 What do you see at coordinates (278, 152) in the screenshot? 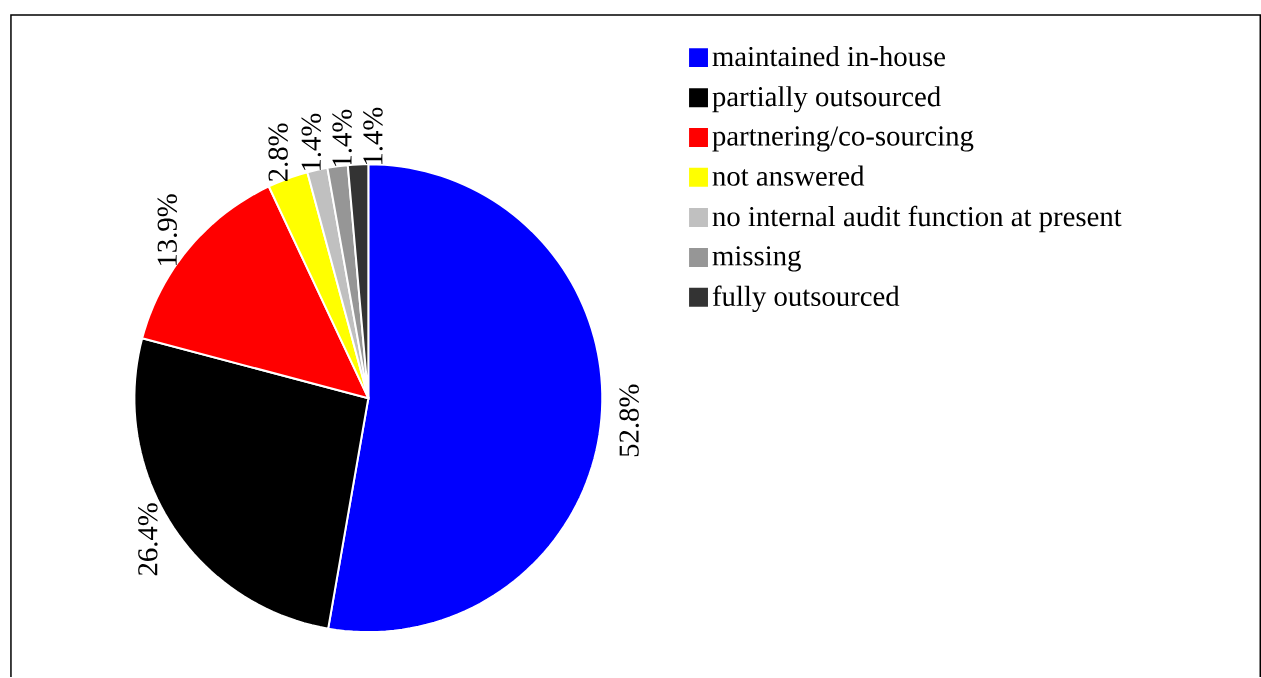
I see `data-label: 2.8%` at bounding box center [278, 152].